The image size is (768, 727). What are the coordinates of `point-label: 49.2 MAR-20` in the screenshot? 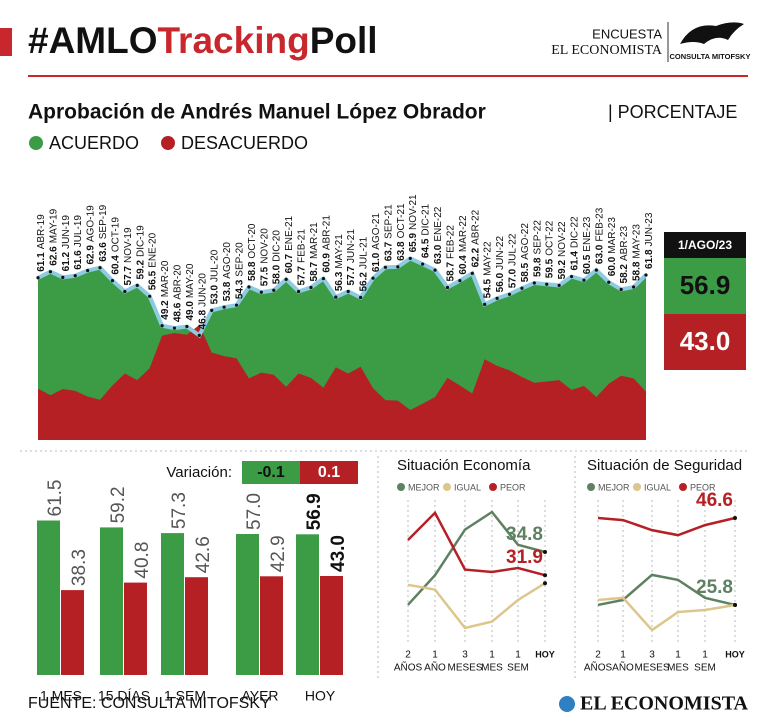 It's located at (165, 290).